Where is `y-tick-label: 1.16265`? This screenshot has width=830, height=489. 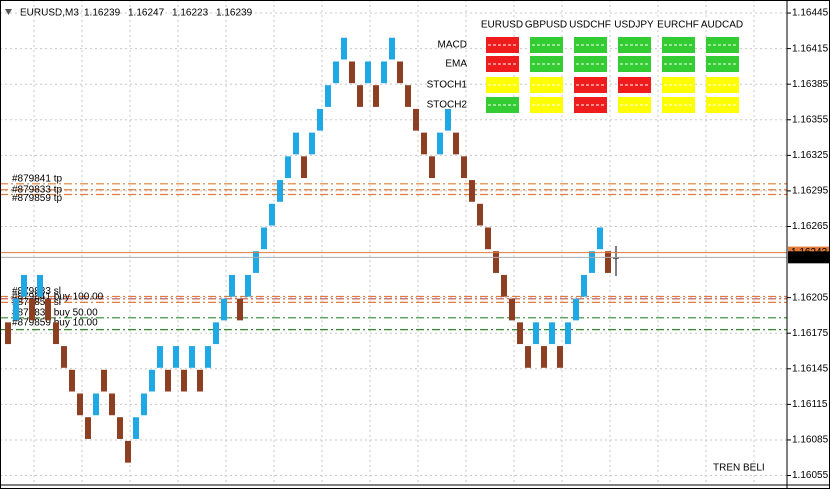 y-tick-label: 1.16265 is located at coordinates (810, 226).